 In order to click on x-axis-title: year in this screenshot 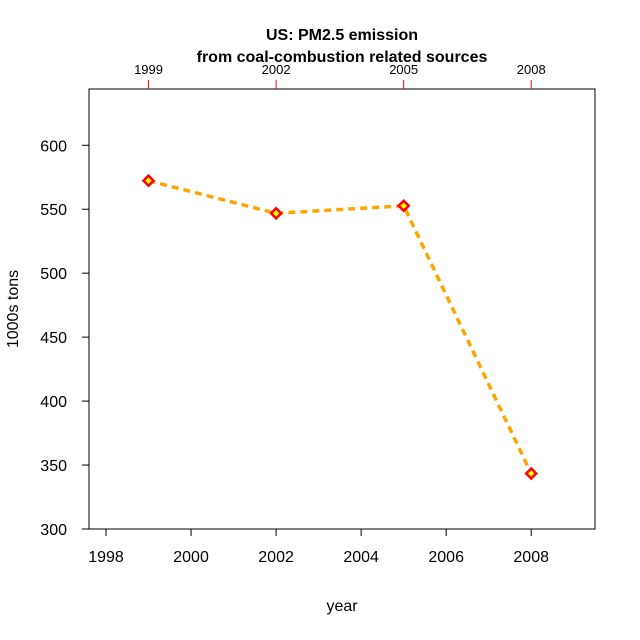, I will do `click(342, 606)`.